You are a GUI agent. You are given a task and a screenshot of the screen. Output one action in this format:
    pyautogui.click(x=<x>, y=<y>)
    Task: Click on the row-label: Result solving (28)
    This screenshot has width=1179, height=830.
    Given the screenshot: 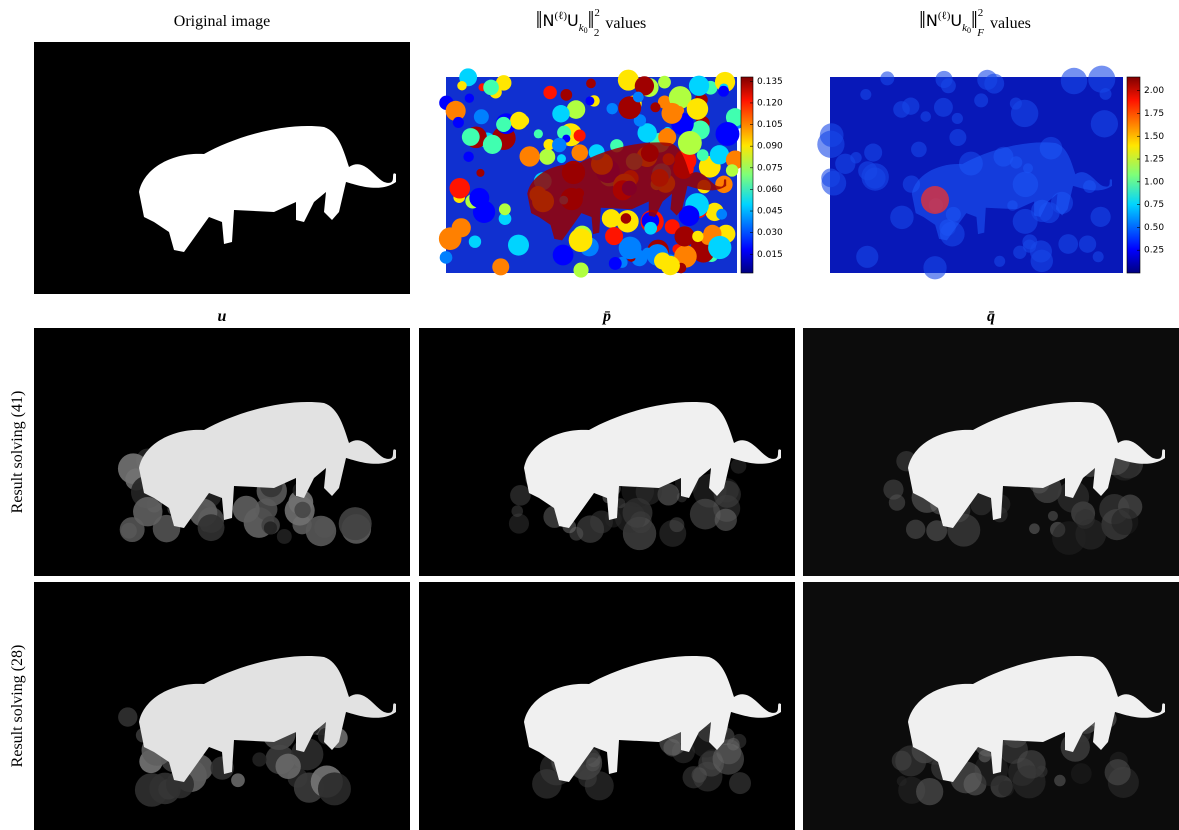 What is the action you would take?
    pyautogui.click(x=17, y=706)
    